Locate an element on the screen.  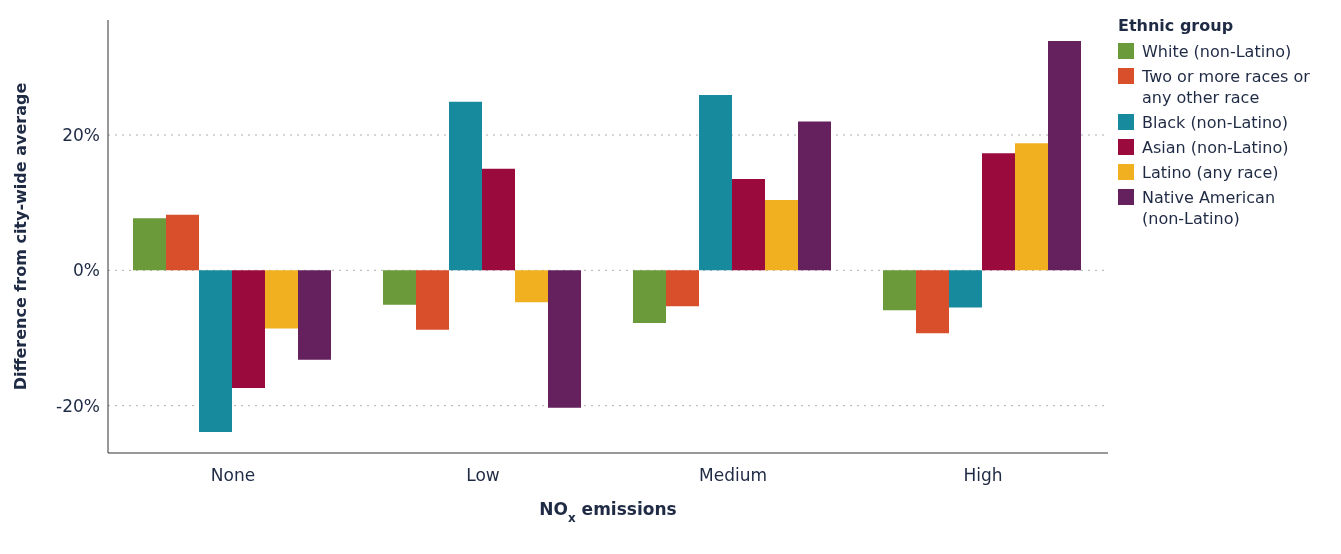
y-tick-label: -20% is located at coordinates (78, 405).